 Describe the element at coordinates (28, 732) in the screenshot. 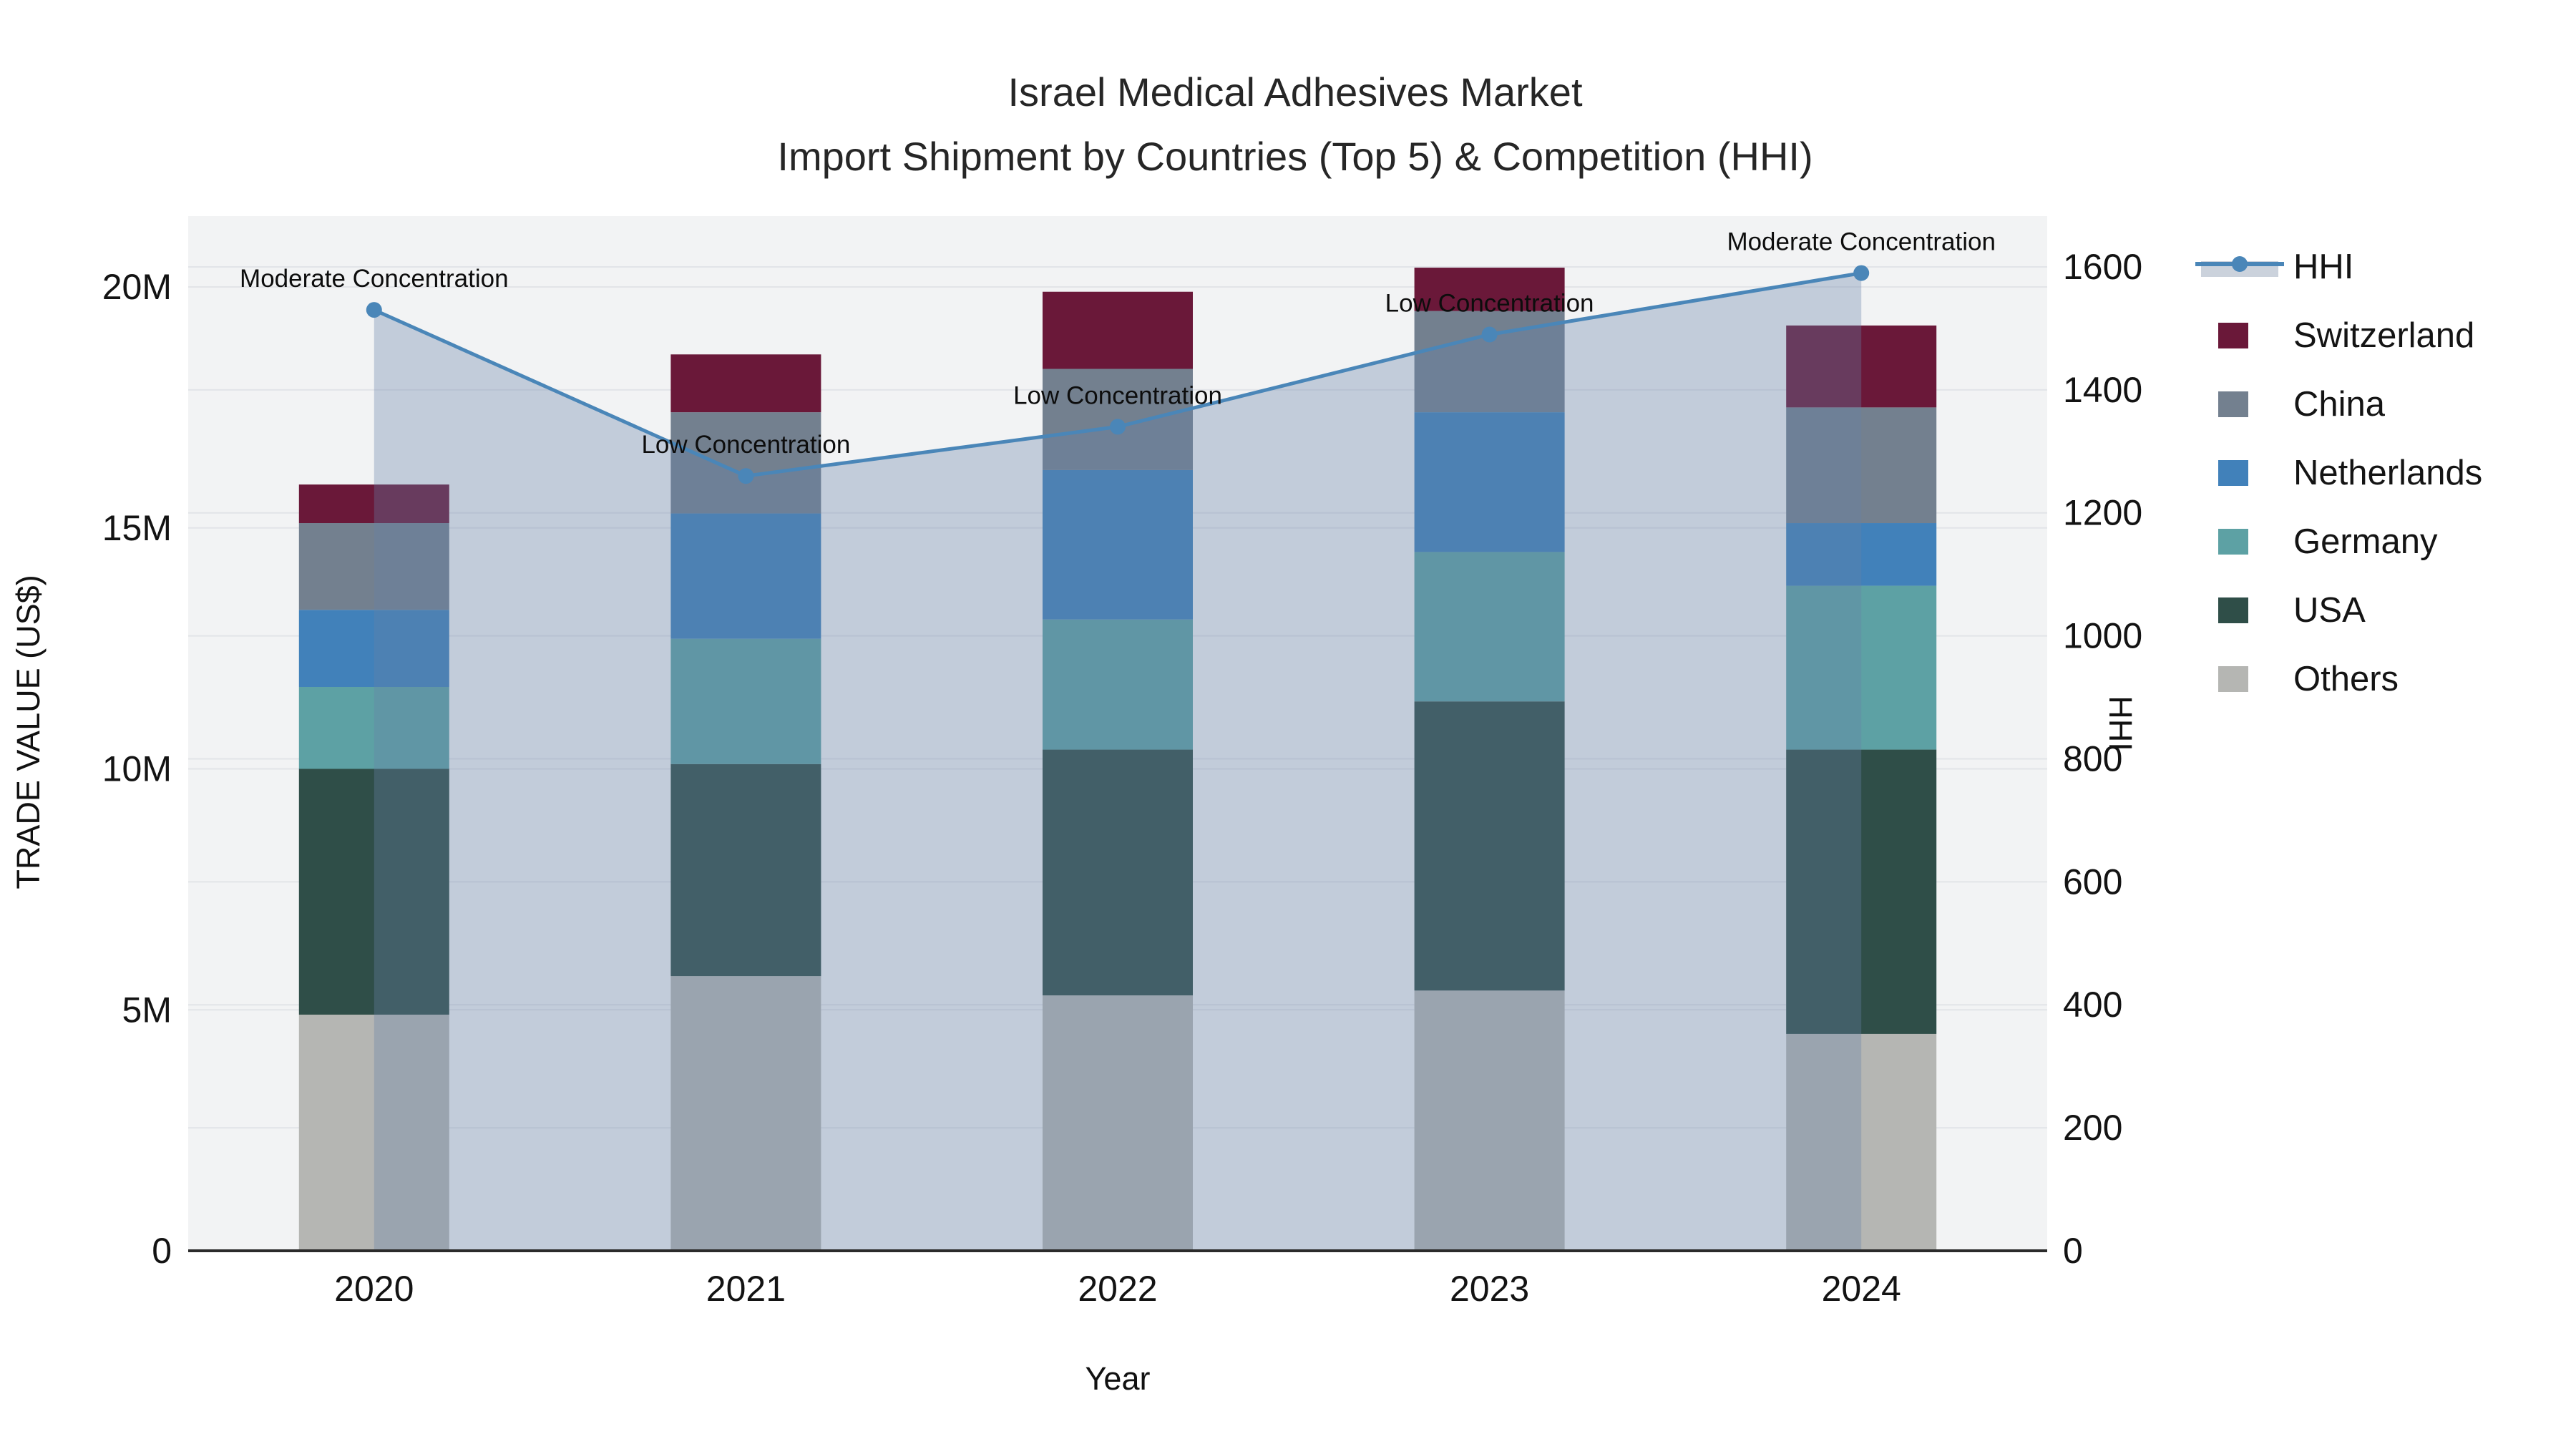

I see `y-left-axis-title: TRADE VALUE (US$)` at that location.